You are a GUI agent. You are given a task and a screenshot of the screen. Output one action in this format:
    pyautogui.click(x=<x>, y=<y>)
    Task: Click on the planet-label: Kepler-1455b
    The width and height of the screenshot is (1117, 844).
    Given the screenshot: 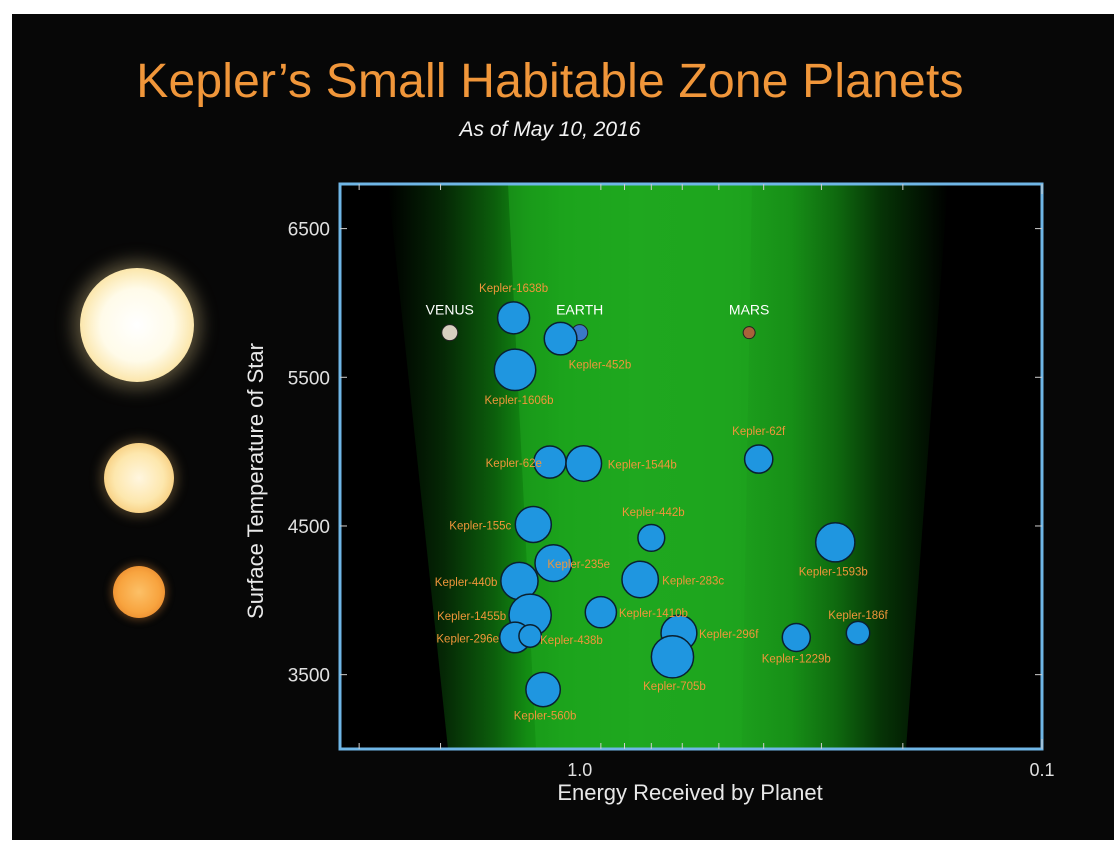 What is the action you would take?
    pyautogui.click(x=471, y=617)
    